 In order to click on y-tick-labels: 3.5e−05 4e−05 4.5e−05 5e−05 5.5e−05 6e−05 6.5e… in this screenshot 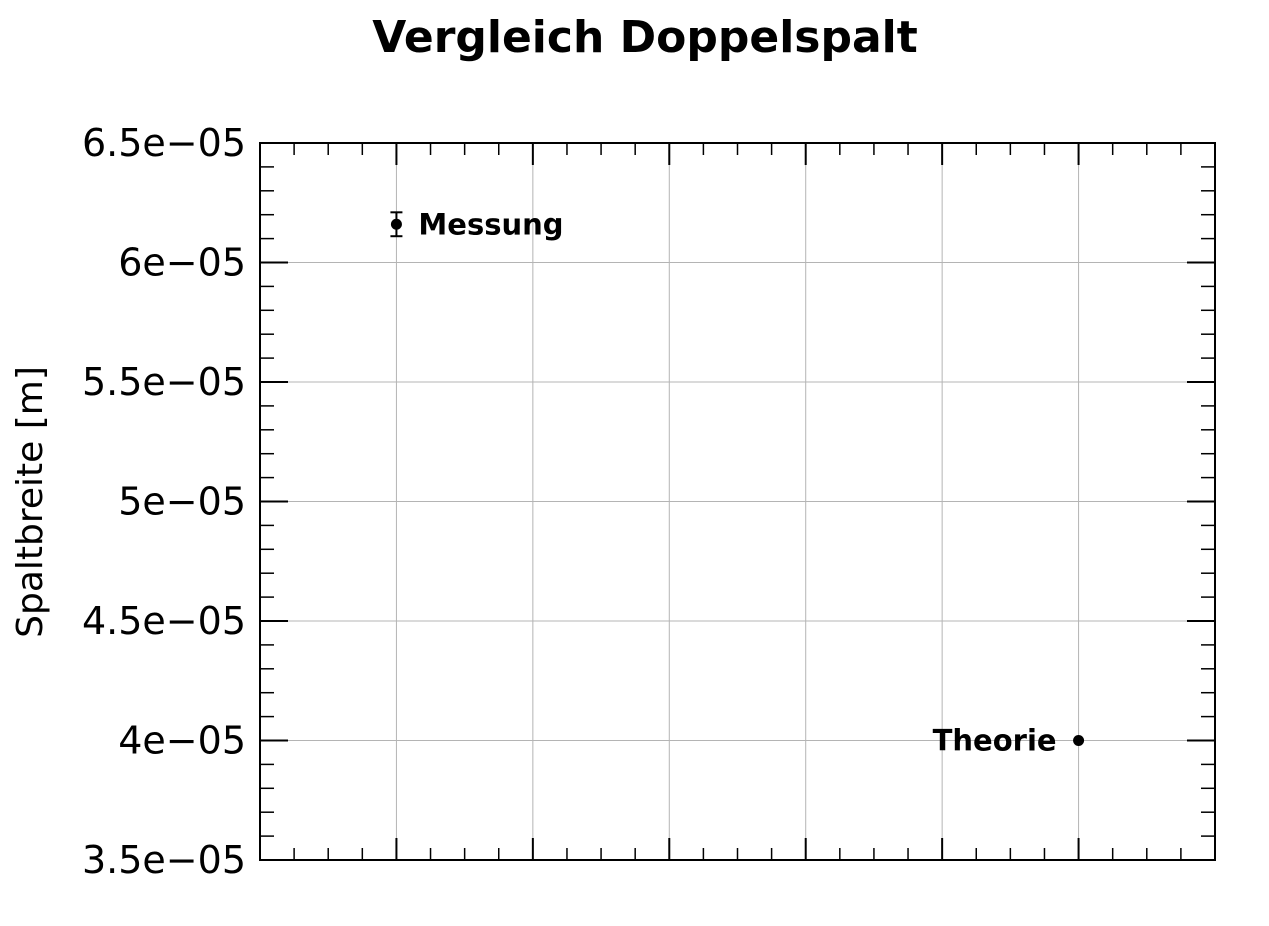, I will do `click(164, 501)`.